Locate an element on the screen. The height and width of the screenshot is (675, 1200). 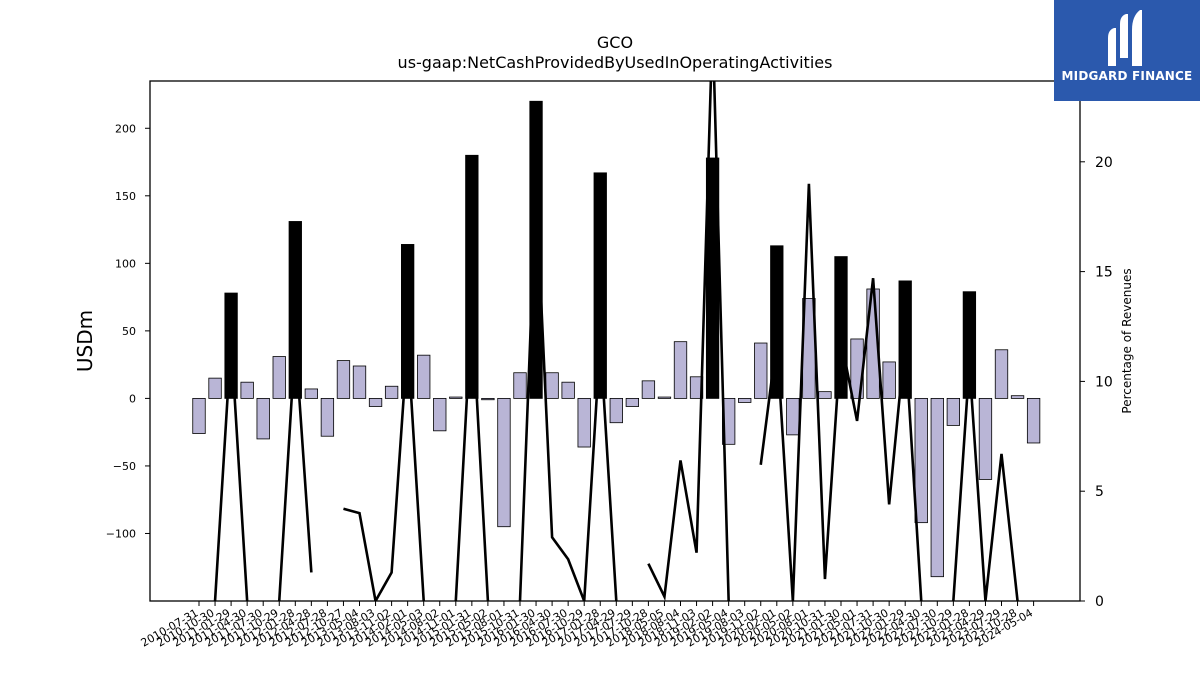
y-tick-label: 50 is located at coordinates (129, 331).